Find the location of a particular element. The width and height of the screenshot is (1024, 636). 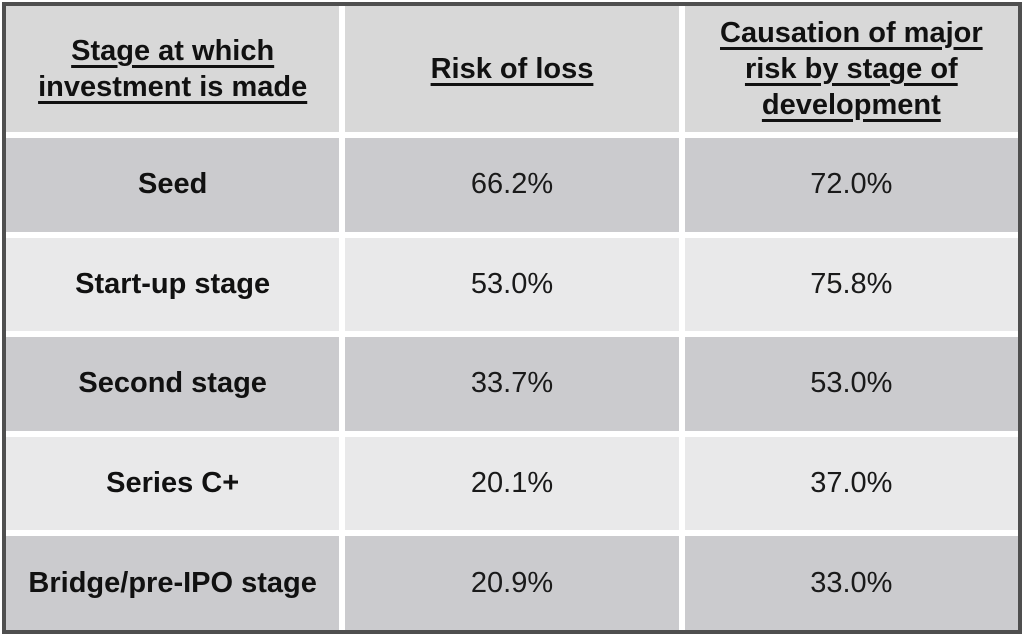

row-label-seed: Seed is located at coordinates (173, 185).